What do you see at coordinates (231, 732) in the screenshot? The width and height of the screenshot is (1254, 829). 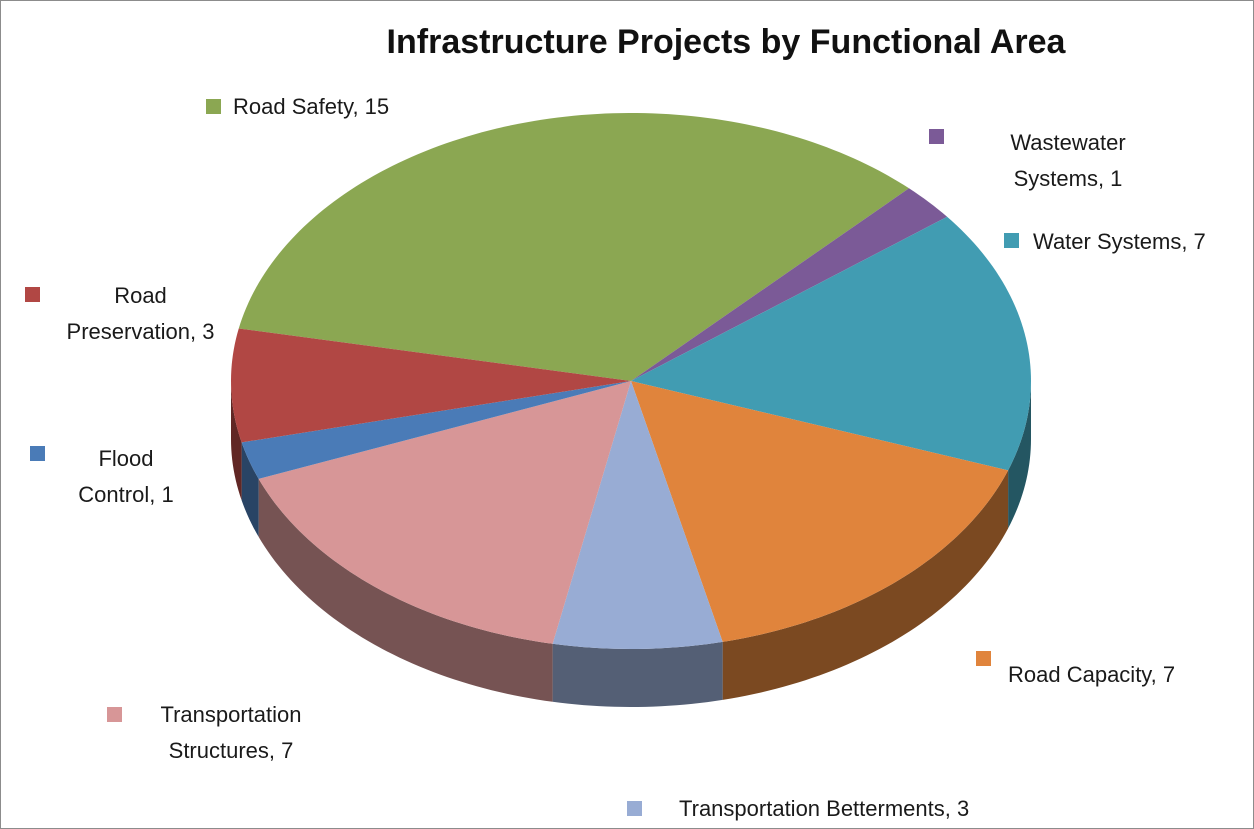 I see `data-label: Transportation Structures, 7` at bounding box center [231, 732].